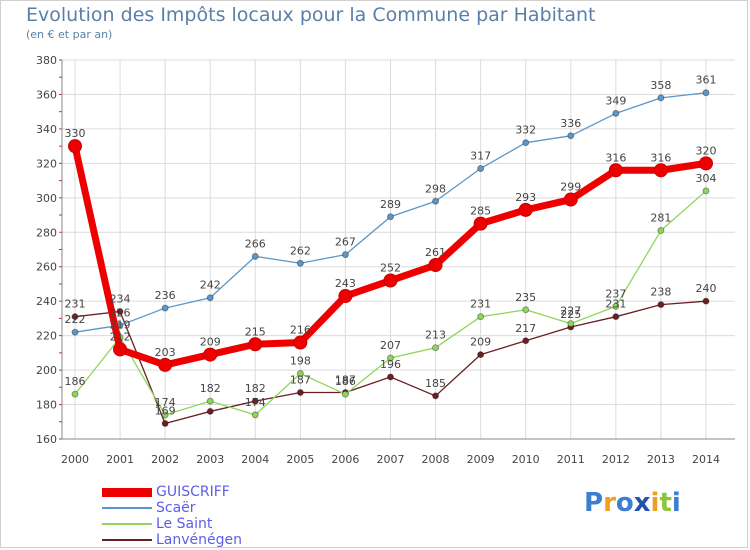  I want to click on y-tick-label: 160, so click(46, 439).